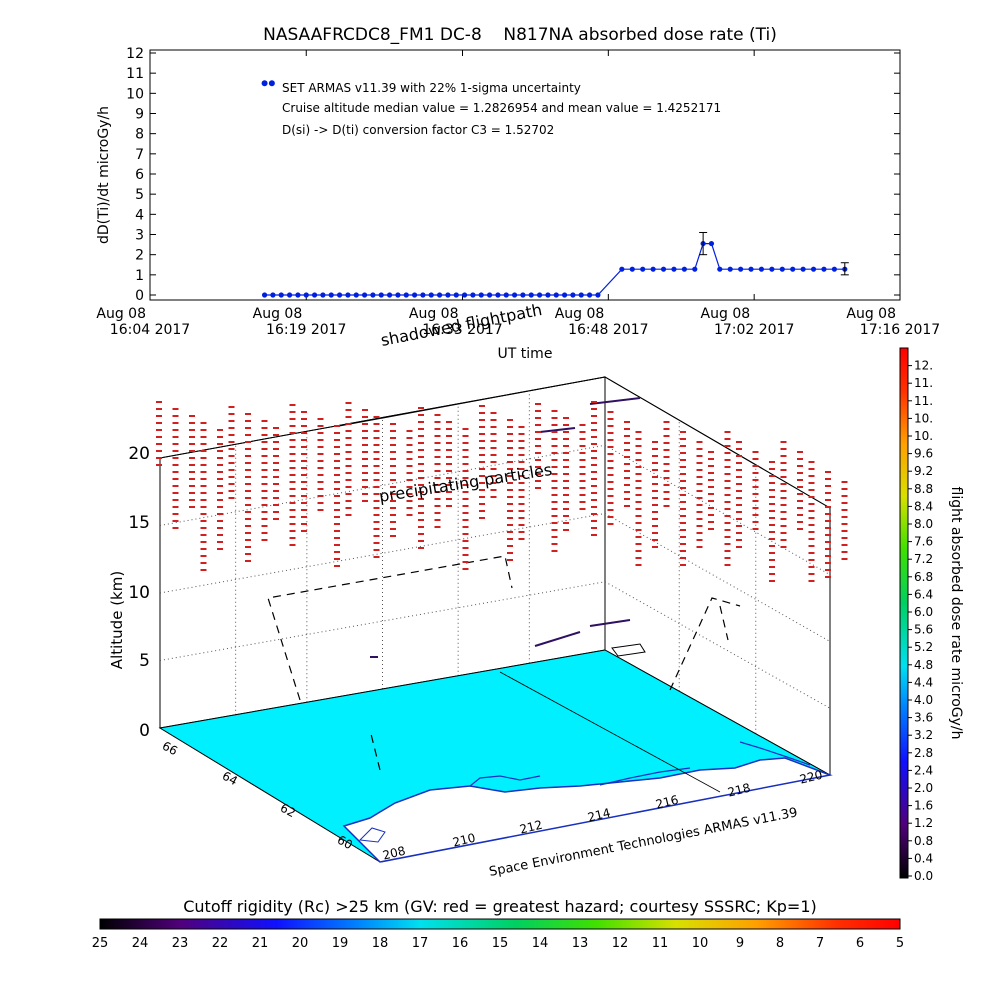 This screenshot has height=1000, width=1000. Describe the element at coordinates (754, 330) in the screenshot. I see `x-tick-label-time: 17:02 2017` at that location.